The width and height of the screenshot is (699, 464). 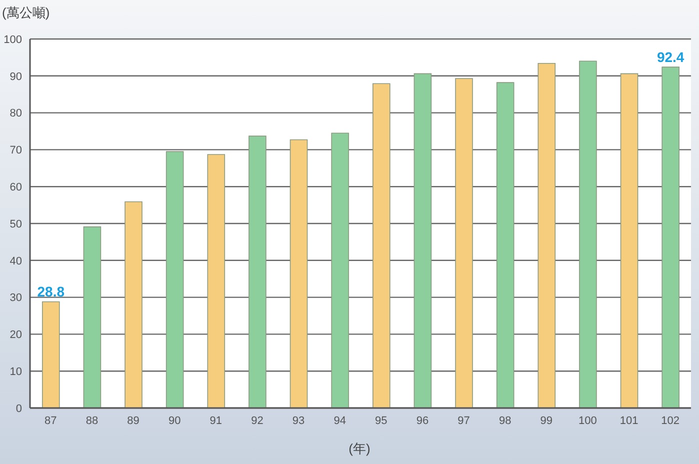 What do you see at coordinates (16, 335) in the screenshot?
I see `y-tick-label: 20` at bounding box center [16, 335].